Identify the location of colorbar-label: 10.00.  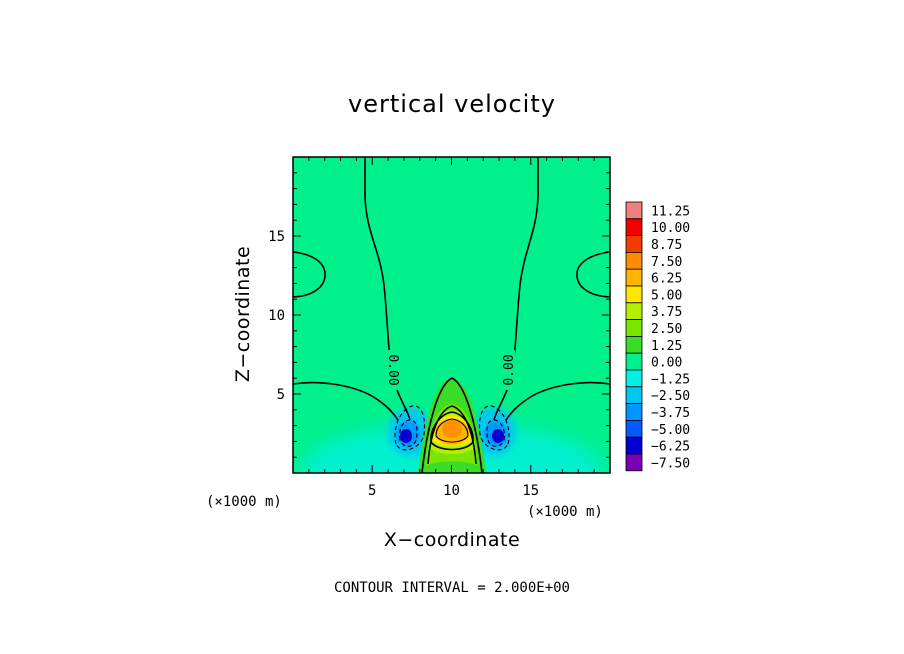
(670, 228).